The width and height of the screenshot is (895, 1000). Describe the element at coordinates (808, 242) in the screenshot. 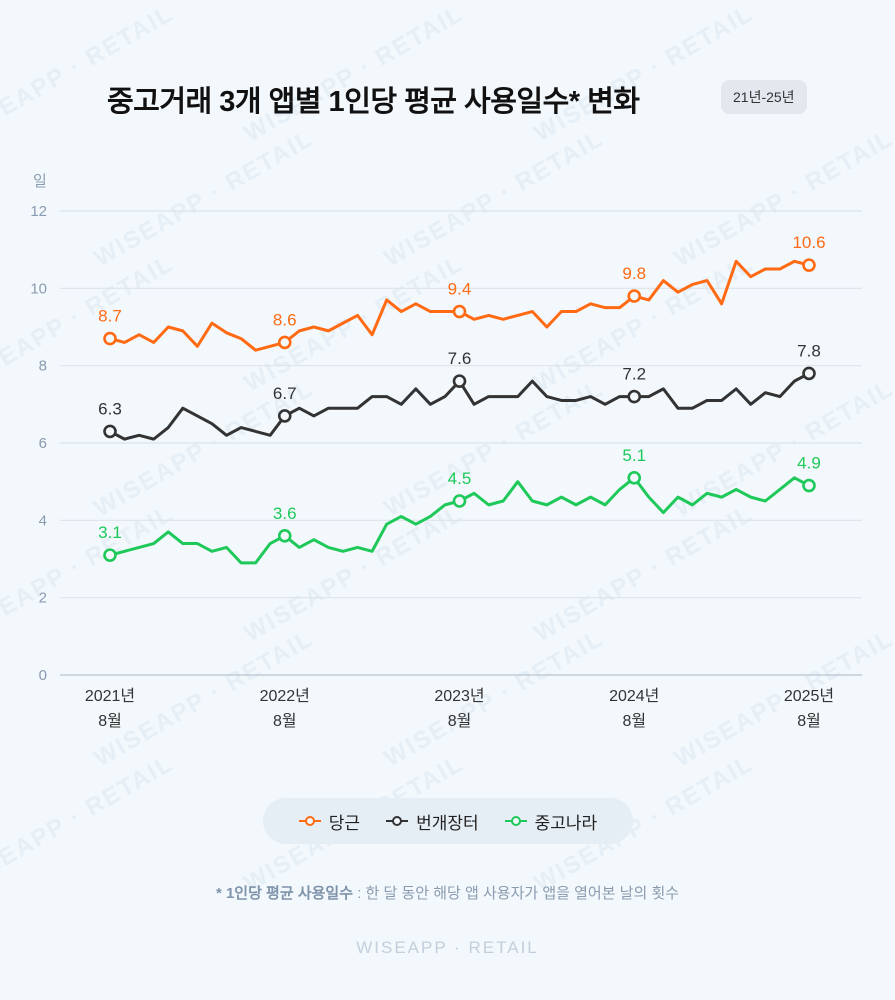

I see `data-label: 10.6` at that location.